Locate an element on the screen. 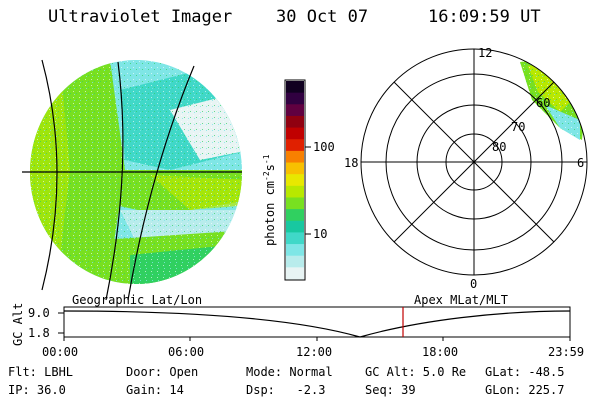 This screenshot has width=600, height=400. mlt-label-12: 12 is located at coordinates (485, 53).